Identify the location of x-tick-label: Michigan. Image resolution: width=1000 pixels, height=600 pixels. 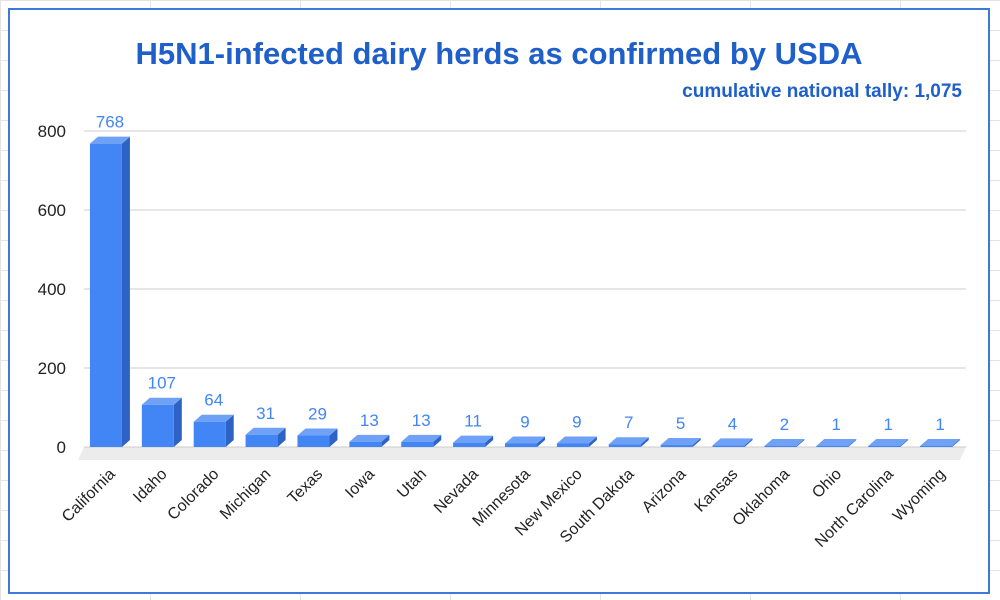
(245, 494).